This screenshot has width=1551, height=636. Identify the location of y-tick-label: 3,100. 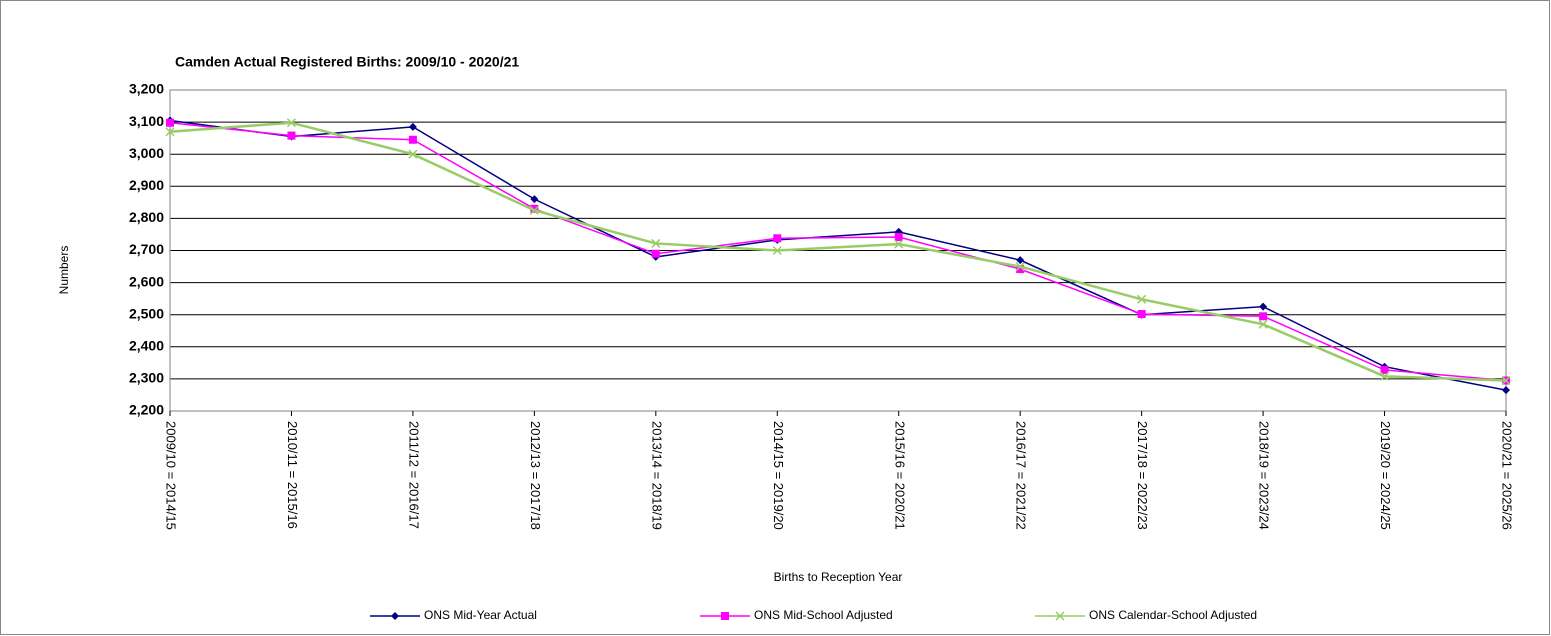
(146, 121).